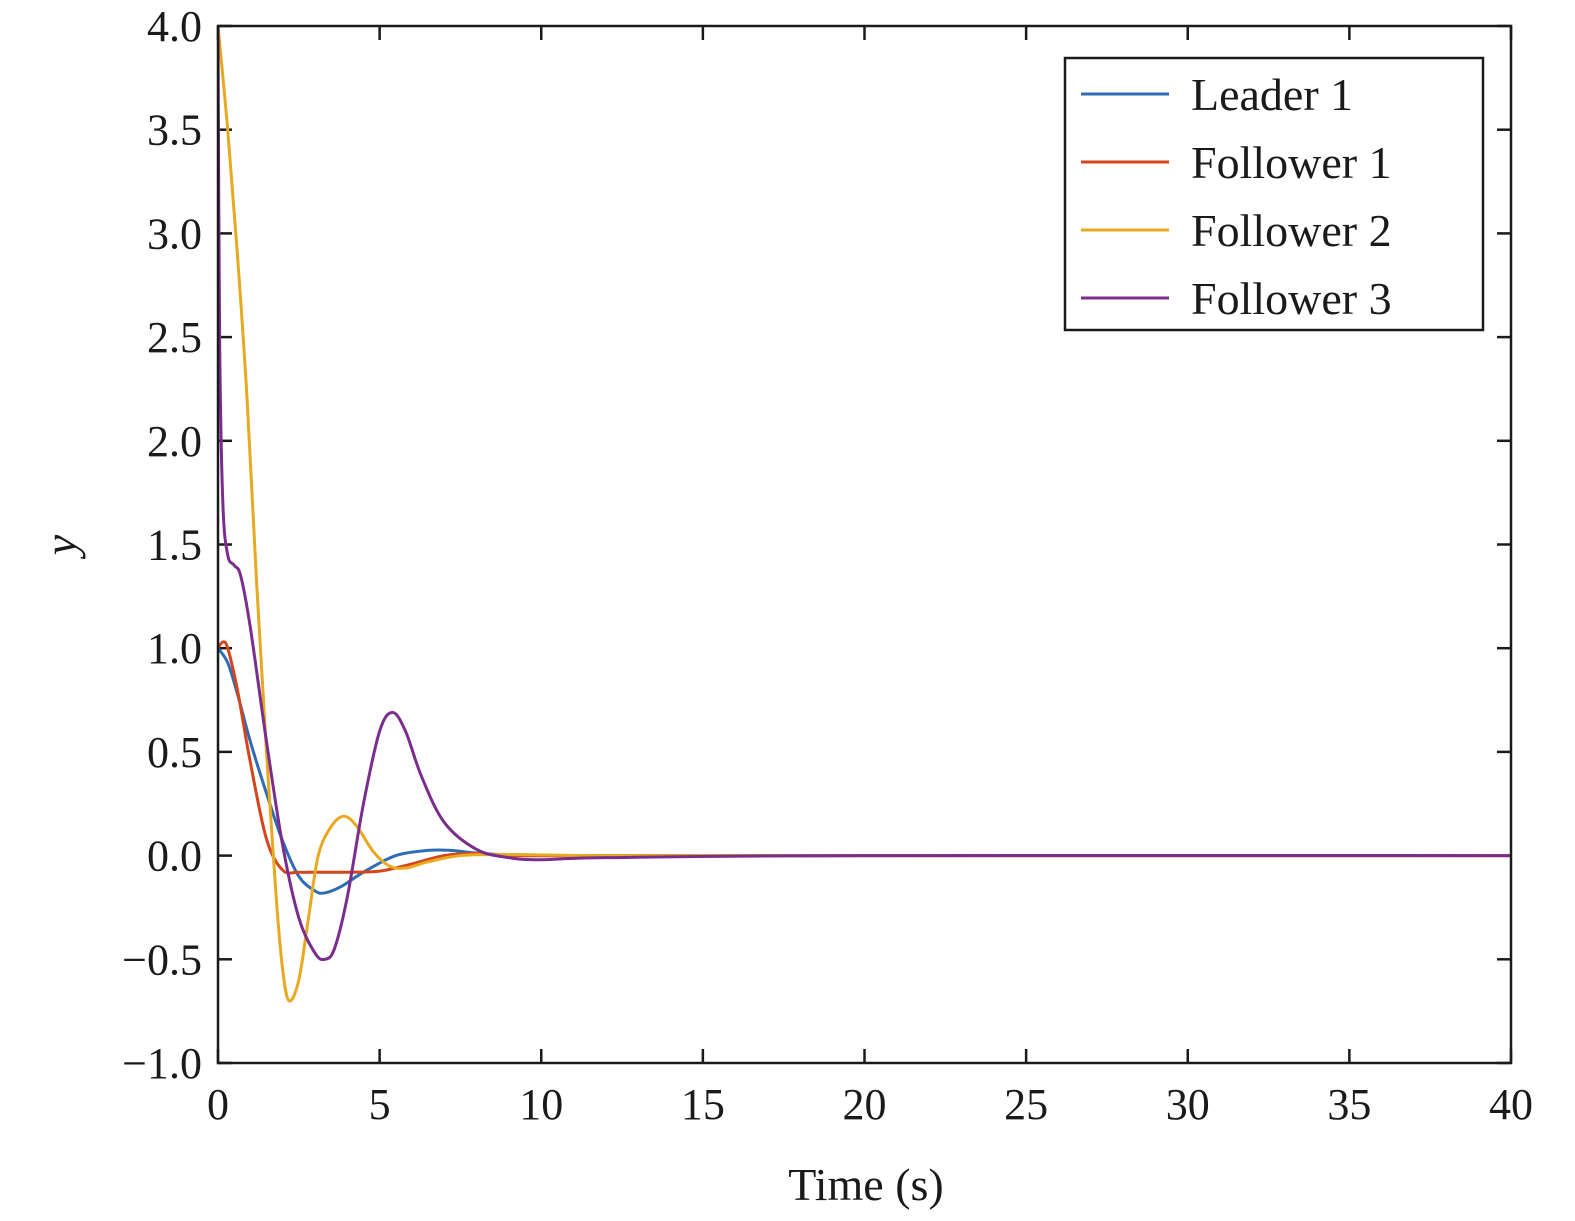 This screenshot has width=1575, height=1221. I want to click on y-tick-label: 1.5, so click(174, 545).